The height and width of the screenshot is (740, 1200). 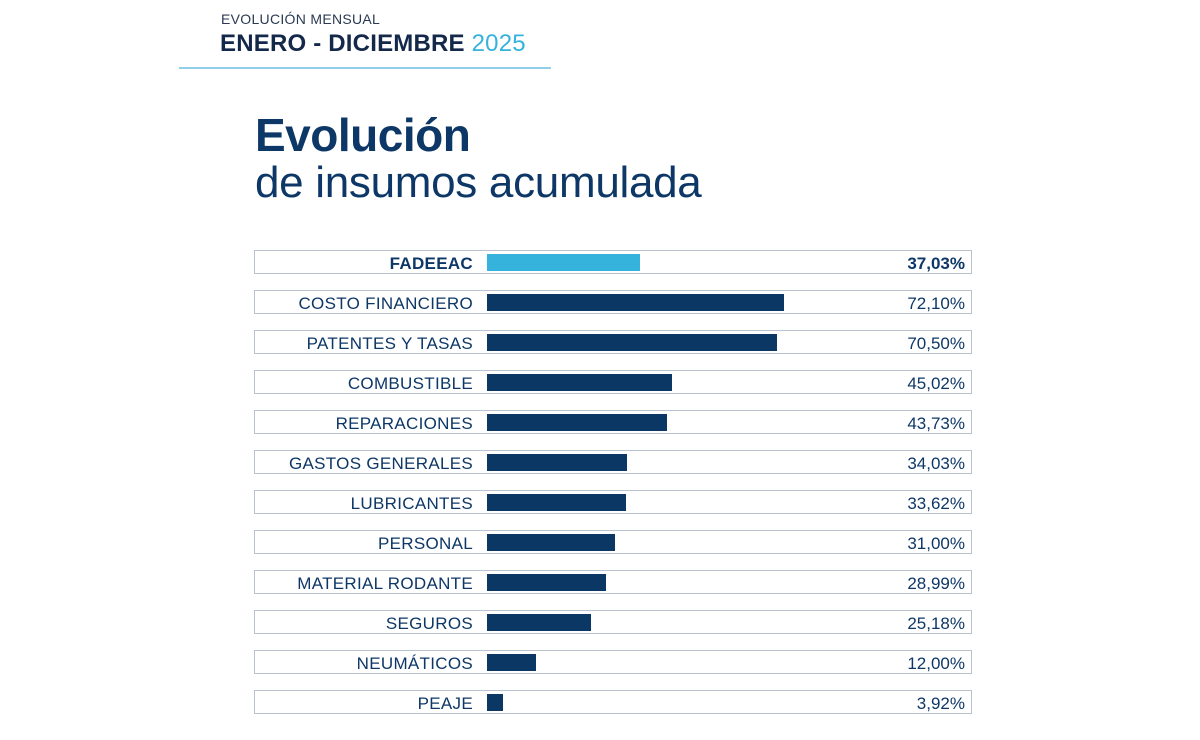 What do you see at coordinates (613, 662) in the screenshot?
I see `bar-row: NEUMÁTICOS 12,00%` at bounding box center [613, 662].